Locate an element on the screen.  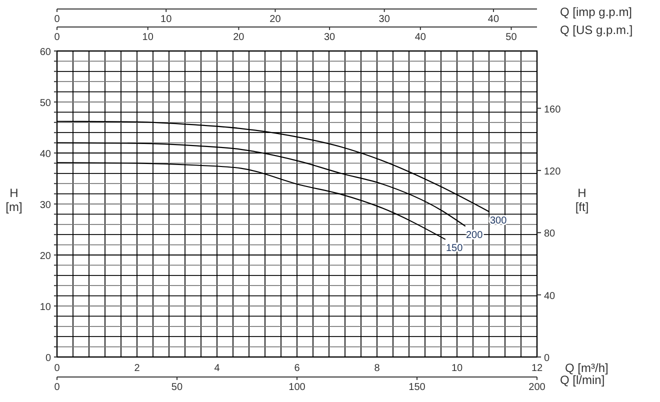
y2-tick-label: 120 is located at coordinates (553, 172).